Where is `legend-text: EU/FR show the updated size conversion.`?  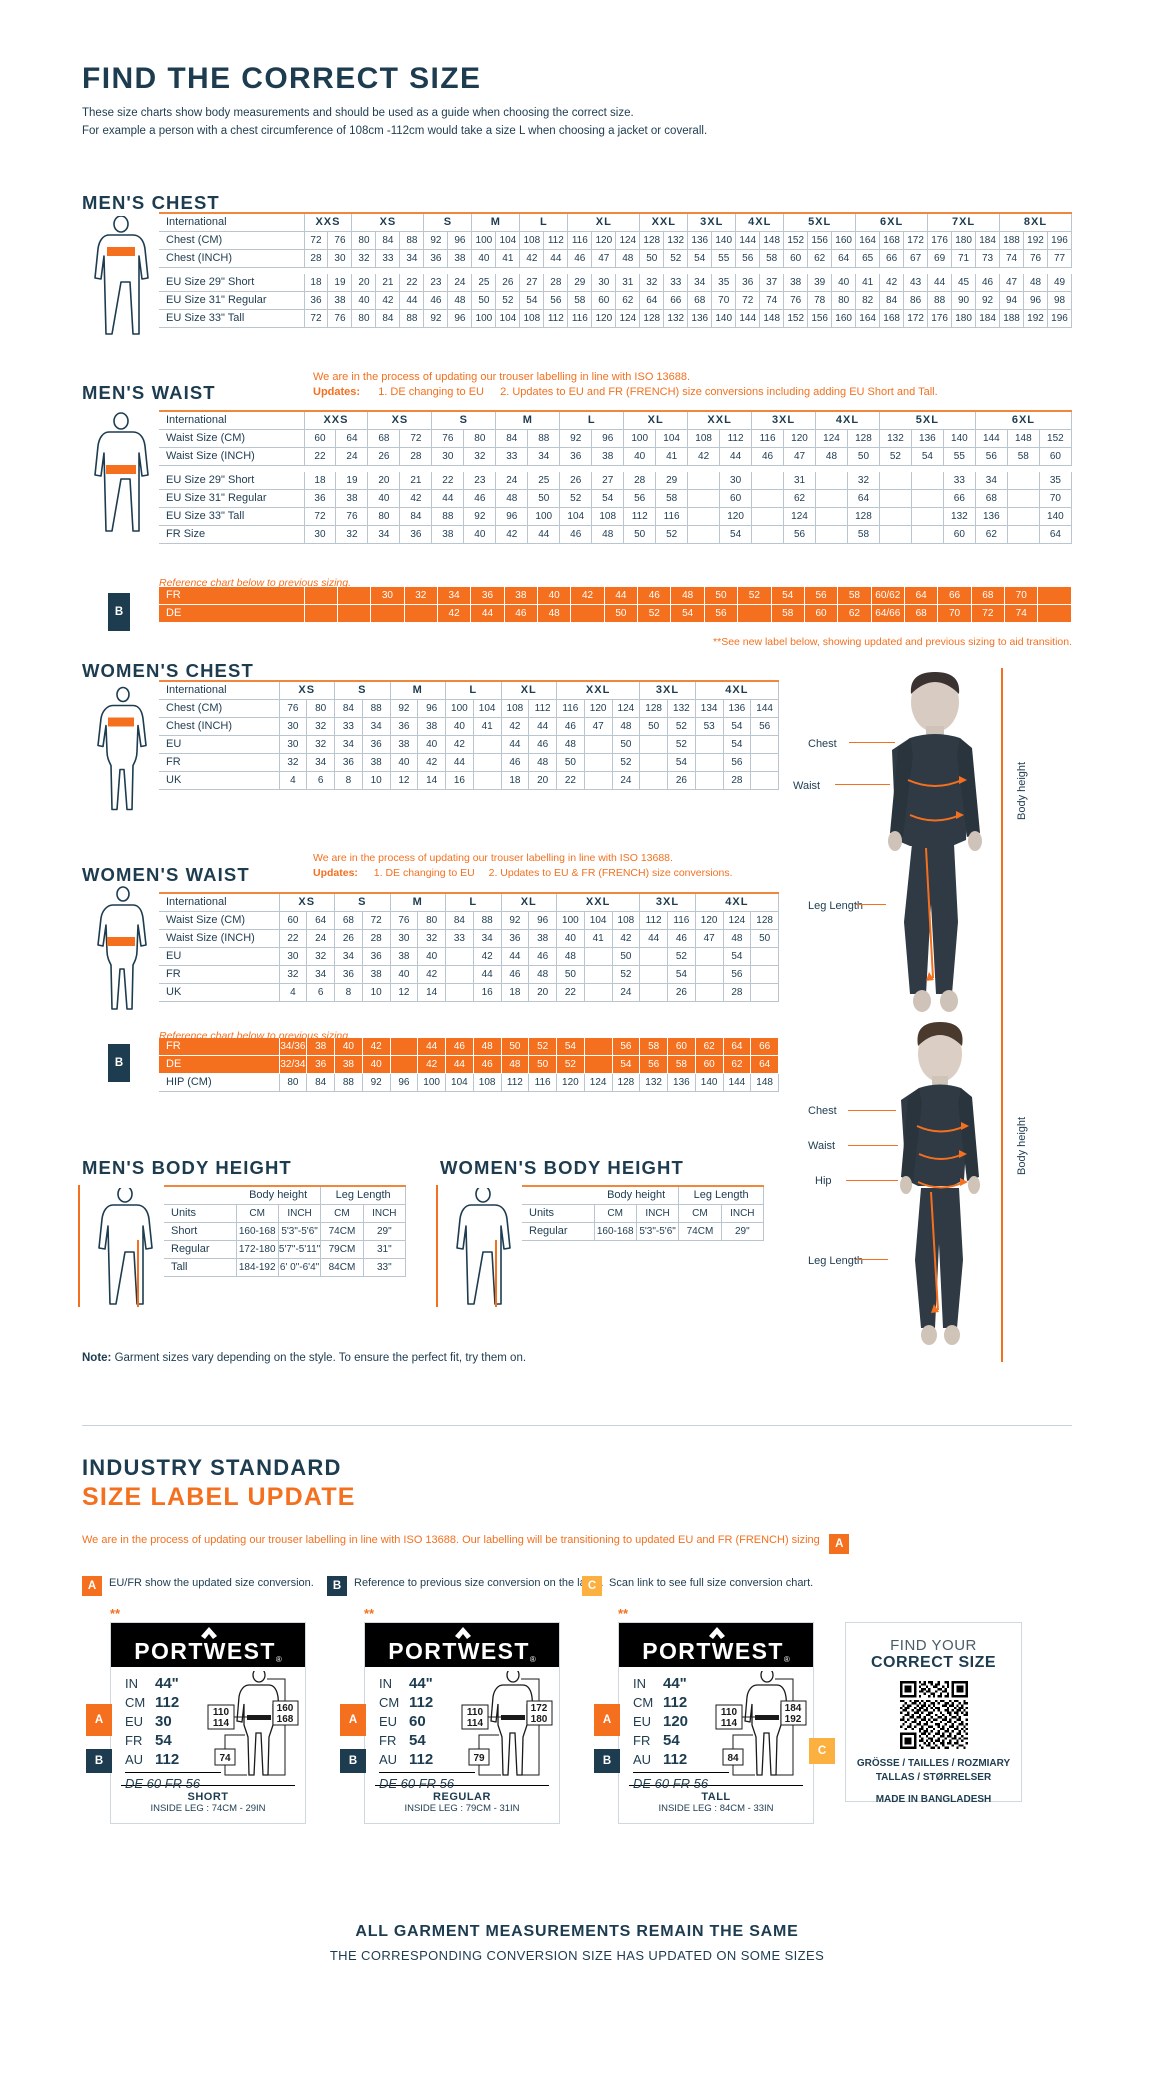 legend-text: EU/FR show the updated size conversion. is located at coordinates (211, 1583).